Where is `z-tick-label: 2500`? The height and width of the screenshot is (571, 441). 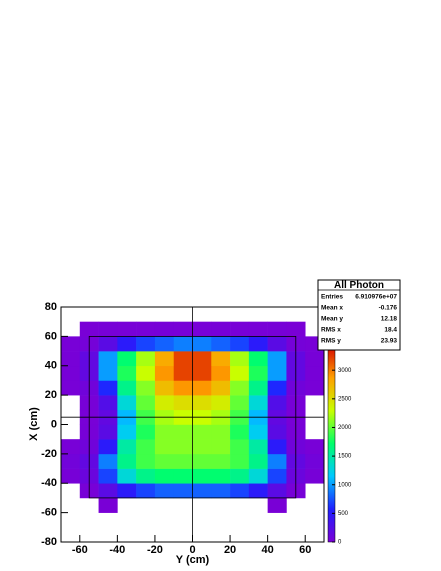
z-tick-label: 2500 is located at coordinates (345, 399).